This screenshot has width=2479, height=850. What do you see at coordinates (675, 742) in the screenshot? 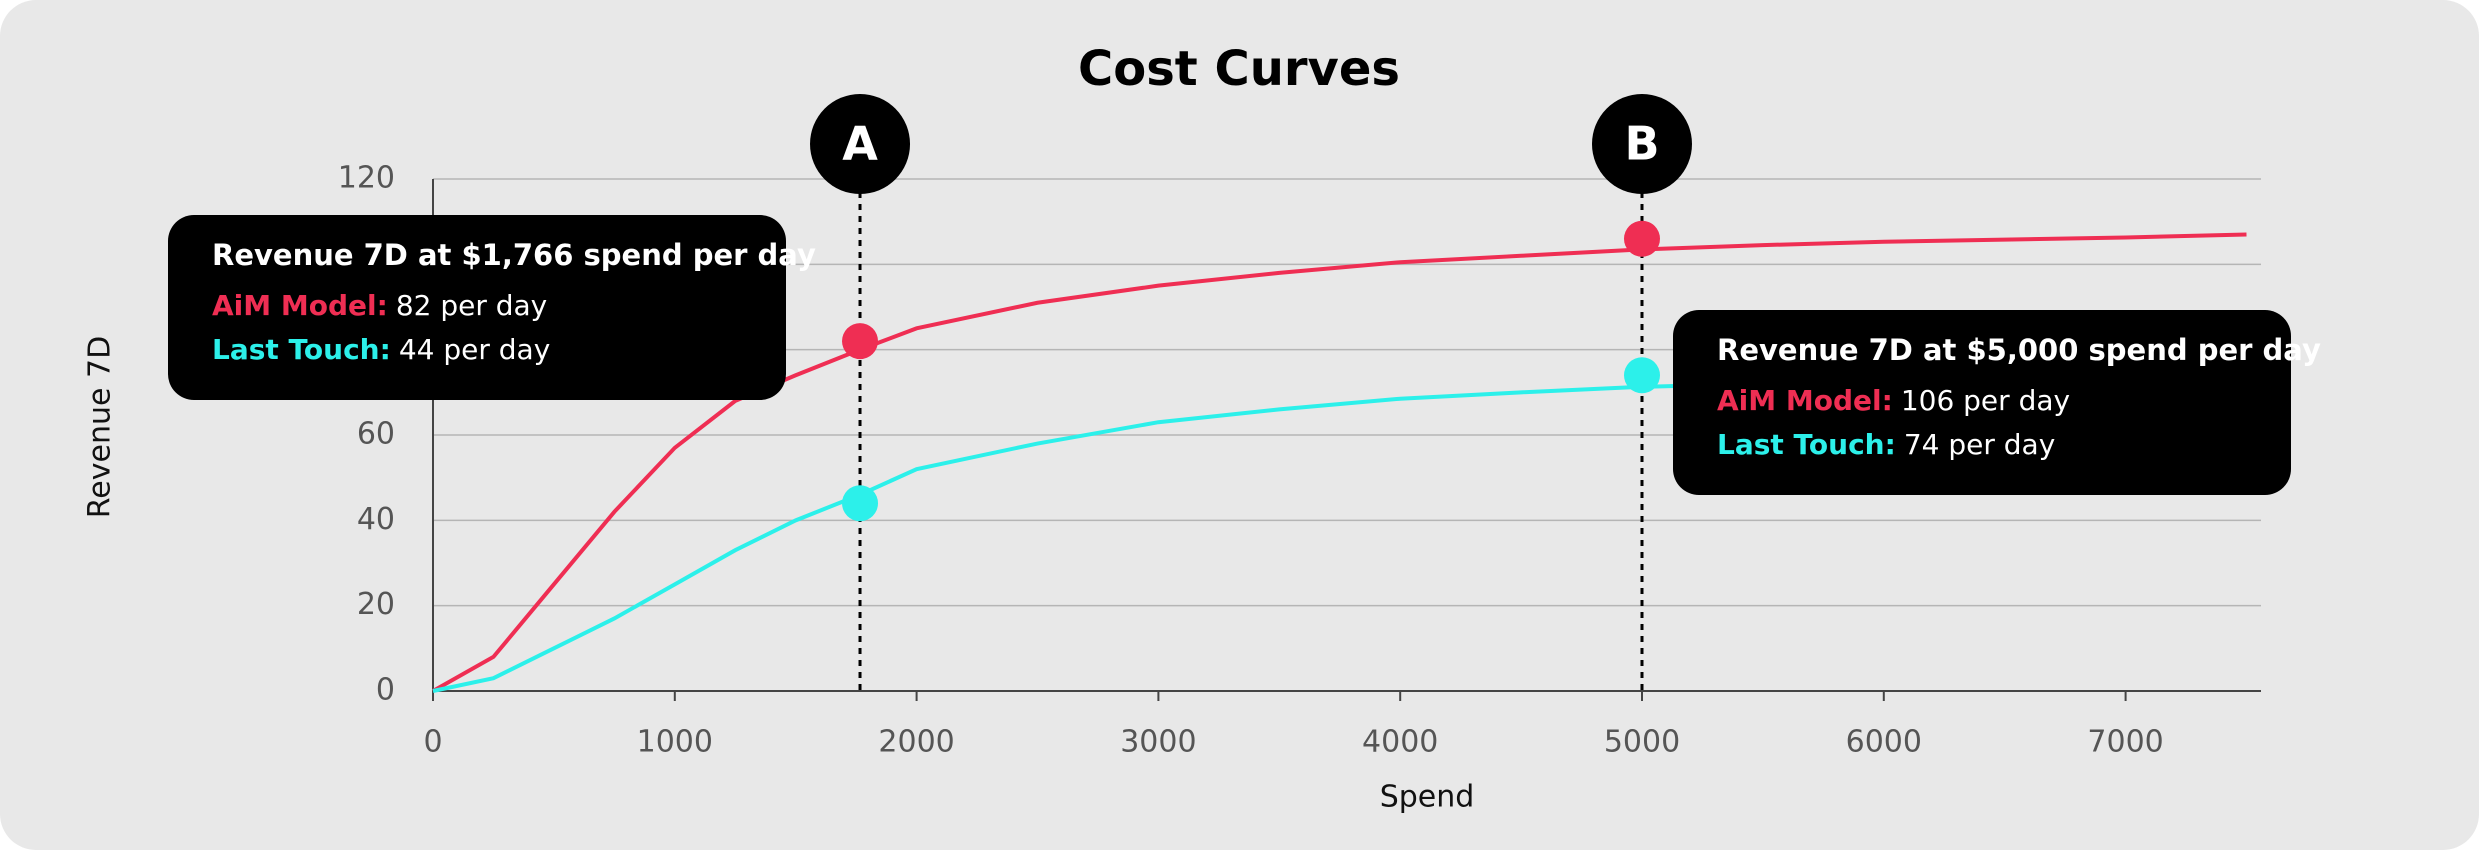
I see `x-tick-label: 1000` at bounding box center [675, 742].